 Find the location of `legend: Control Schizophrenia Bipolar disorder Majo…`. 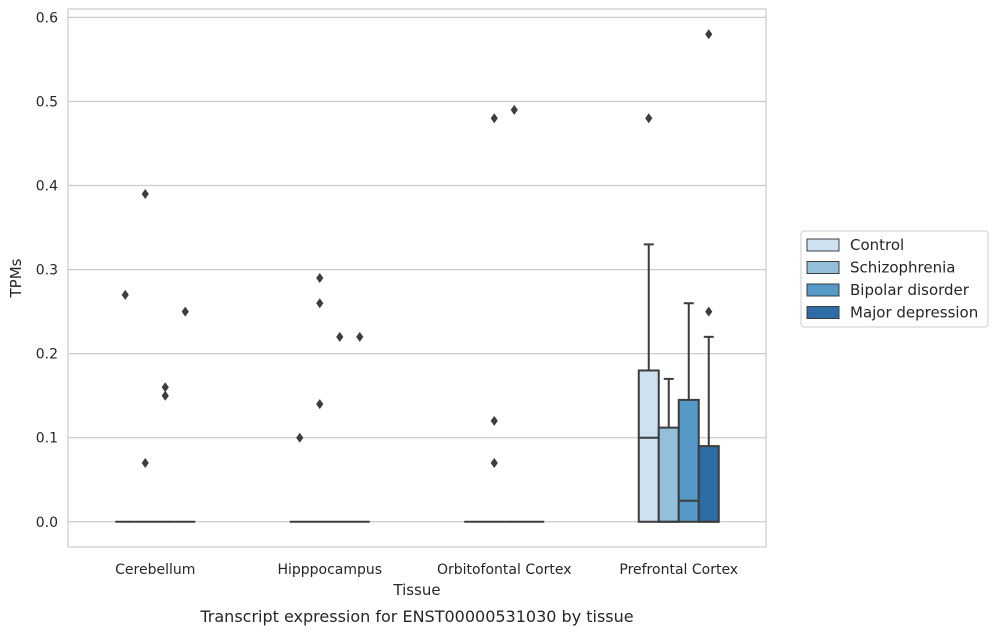

legend: Control Schizophrenia Bipolar disorder Majo… is located at coordinates (894, 279).